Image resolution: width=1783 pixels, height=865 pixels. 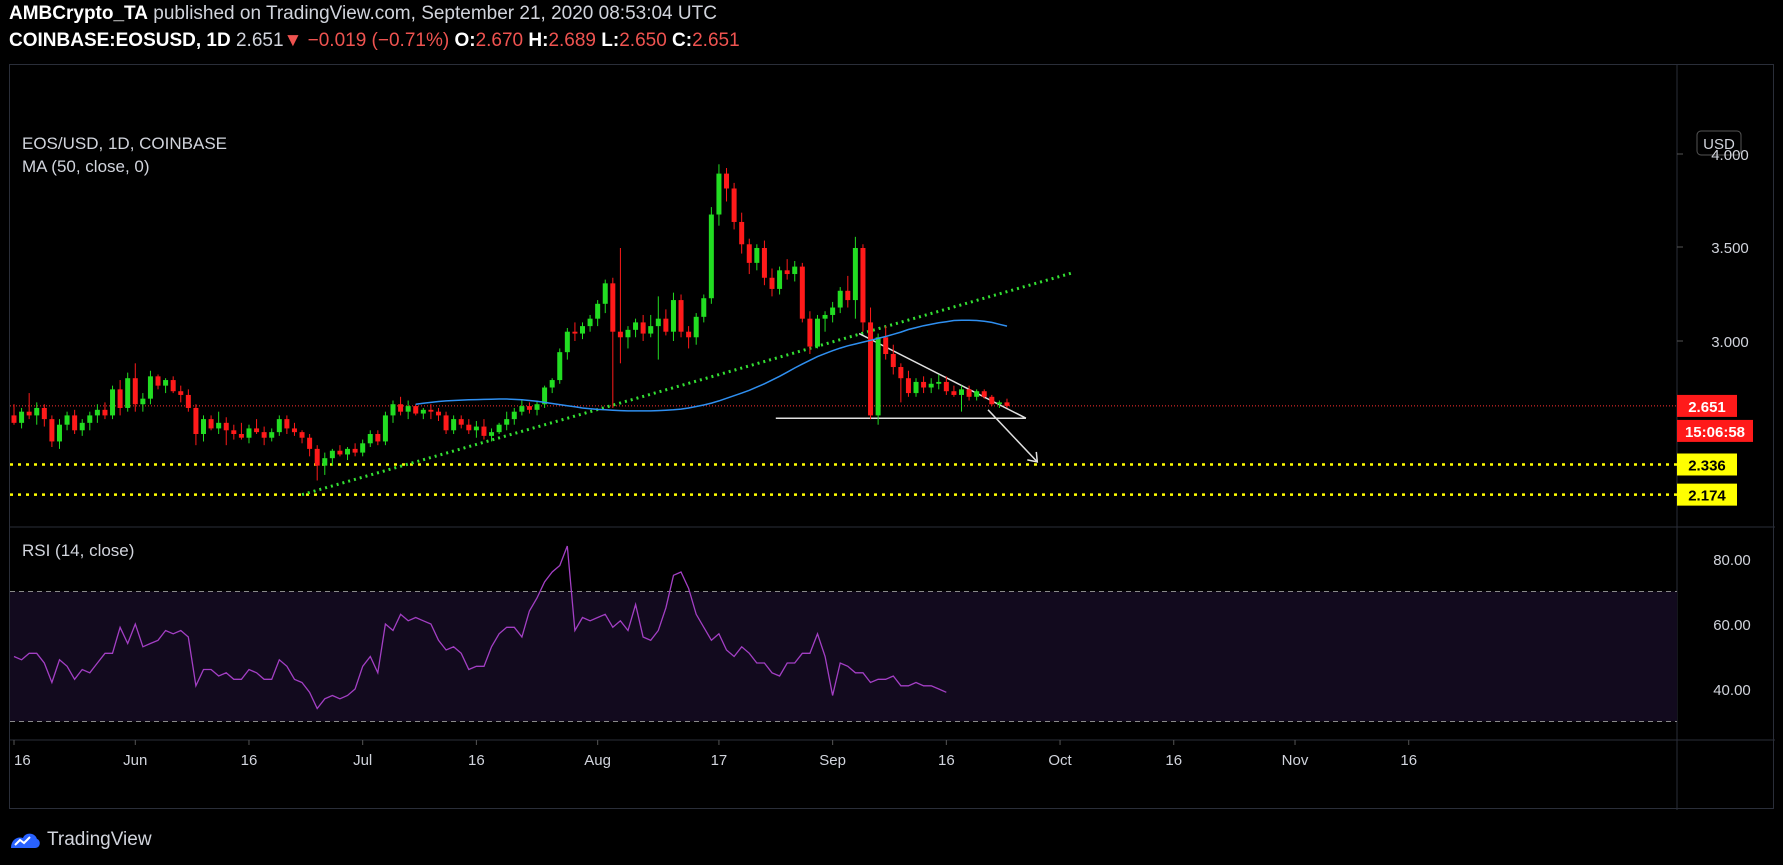 I want to click on ma-legend: MA (50, close, 0), so click(x=86, y=166).